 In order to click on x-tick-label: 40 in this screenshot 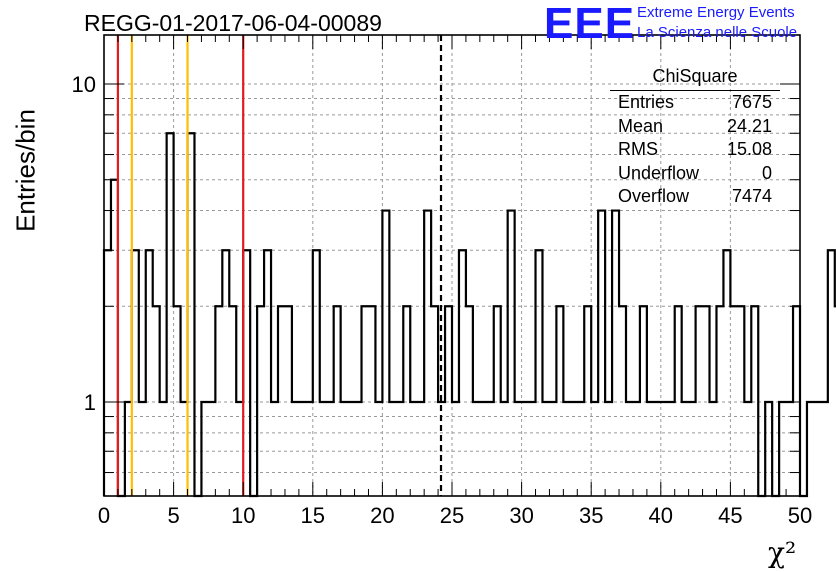, I will do `click(661, 515)`.